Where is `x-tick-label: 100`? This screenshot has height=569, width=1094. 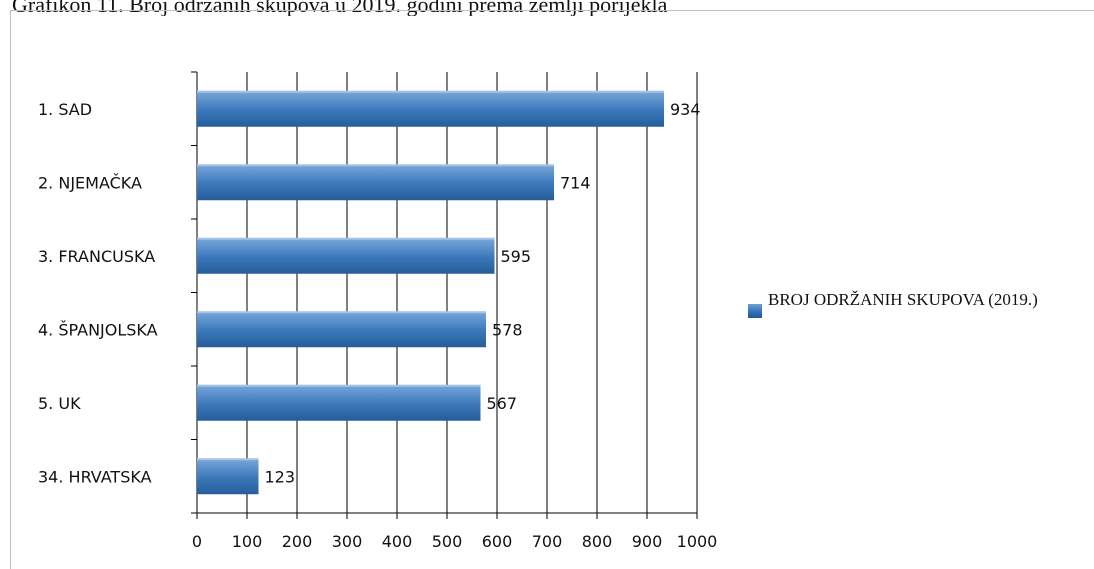
x-tick-label: 100 is located at coordinates (247, 541).